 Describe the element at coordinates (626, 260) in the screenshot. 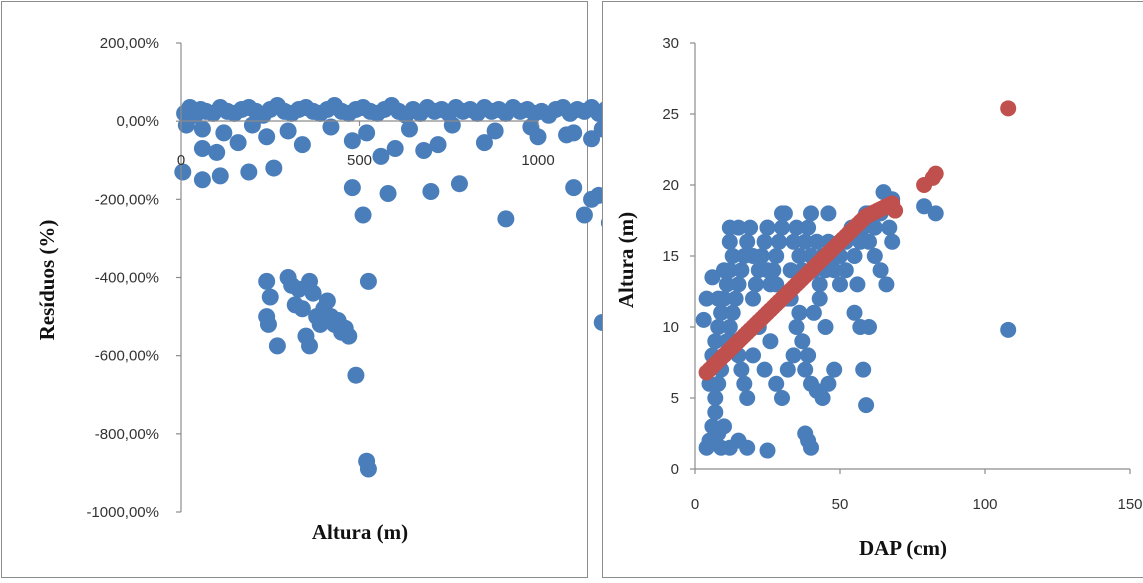

I see `height-dap-y-axis-title: Altura (m)` at that location.